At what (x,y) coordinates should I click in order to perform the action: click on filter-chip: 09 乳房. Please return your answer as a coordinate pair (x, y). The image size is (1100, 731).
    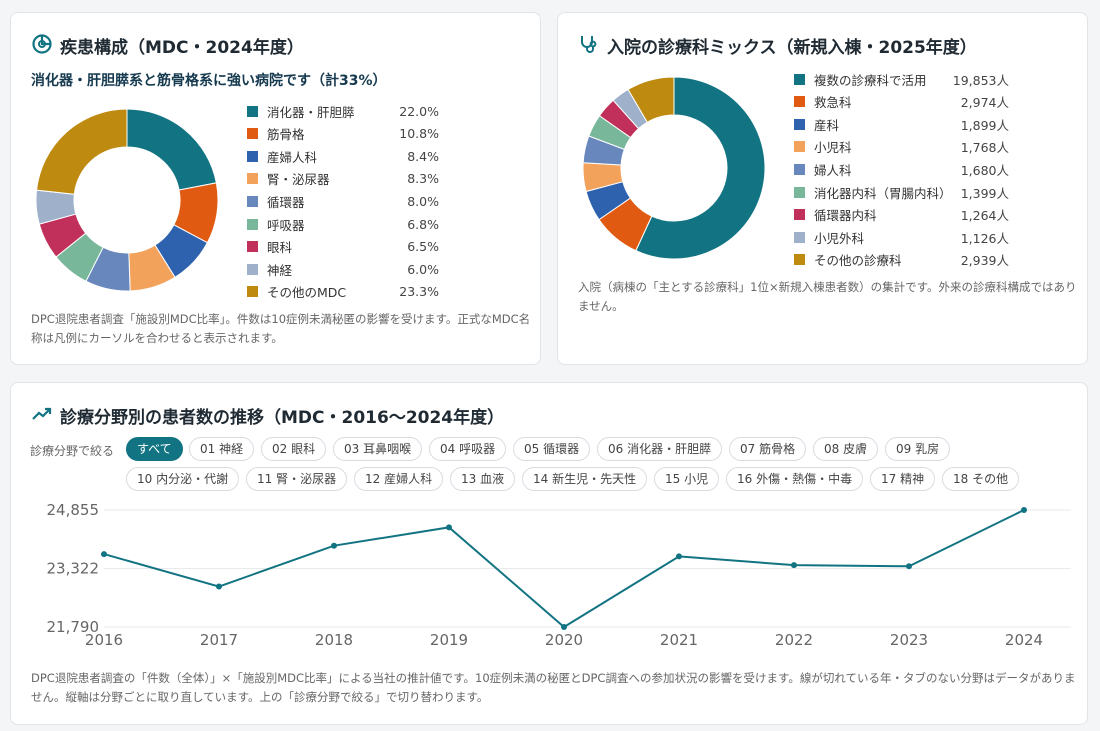
    Looking at the image, I should click on (918, 449).